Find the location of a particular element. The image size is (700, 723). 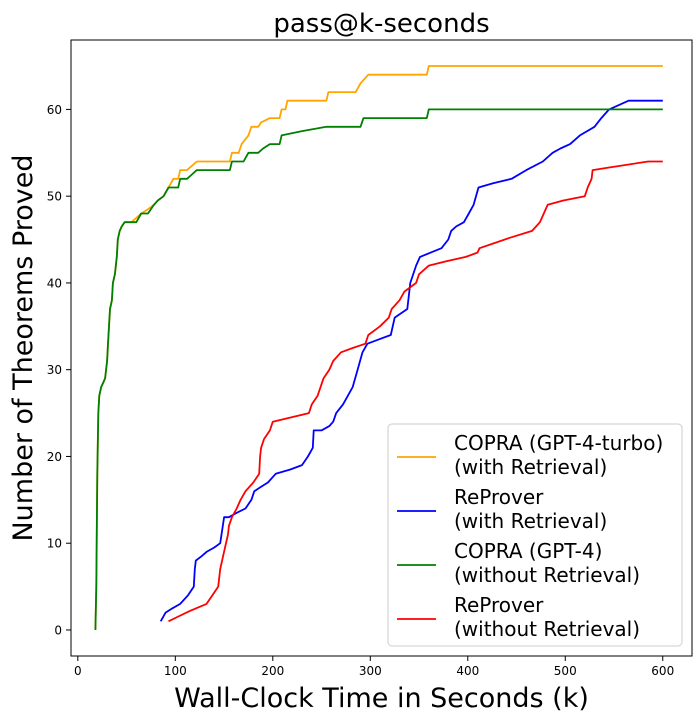

legend-label-3: (without Retrieval) is located at coordinates (547, 575).